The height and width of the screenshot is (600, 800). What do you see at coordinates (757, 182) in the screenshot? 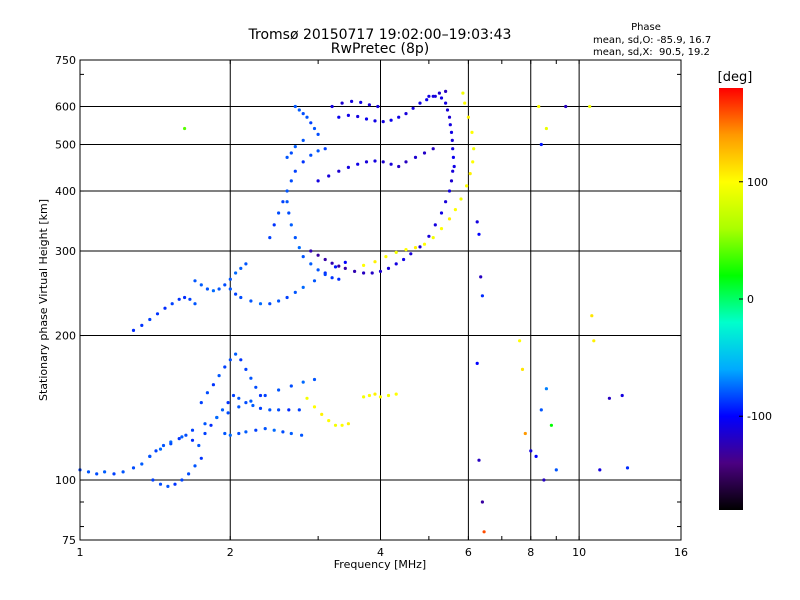
I see `colorbar-tick-label: 100` at bounding box center [757, 182].